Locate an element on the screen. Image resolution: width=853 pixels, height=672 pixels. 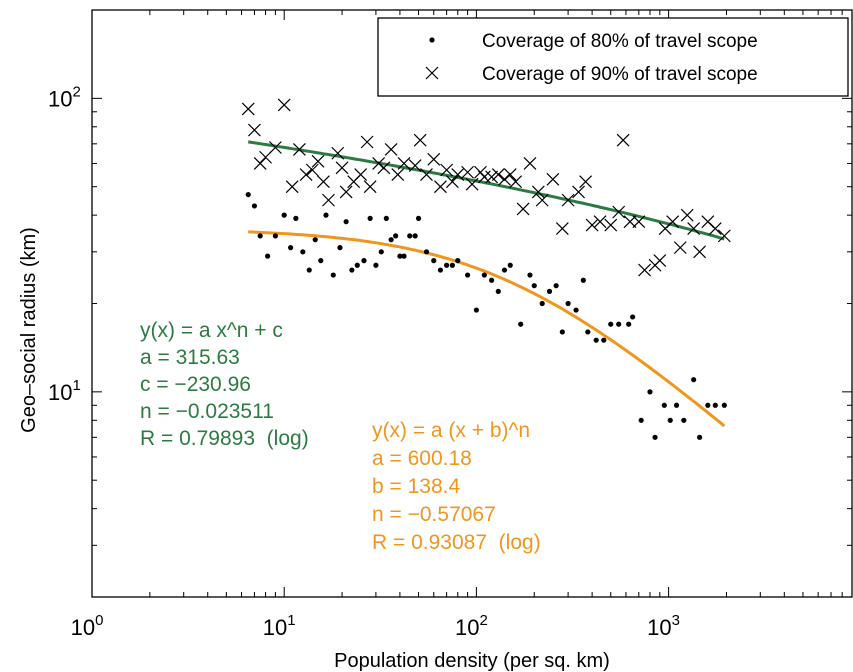
x-tick-label: 10³ is located at coordinates (663, 626).